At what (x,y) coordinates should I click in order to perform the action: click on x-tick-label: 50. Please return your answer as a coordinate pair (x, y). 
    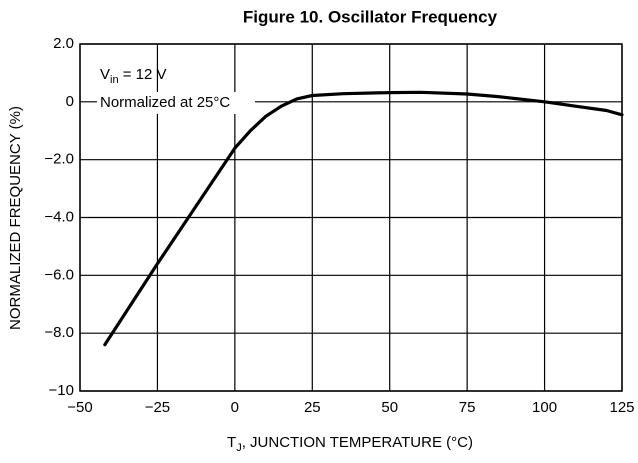
    Looking at the image, I should click on (389, 407).